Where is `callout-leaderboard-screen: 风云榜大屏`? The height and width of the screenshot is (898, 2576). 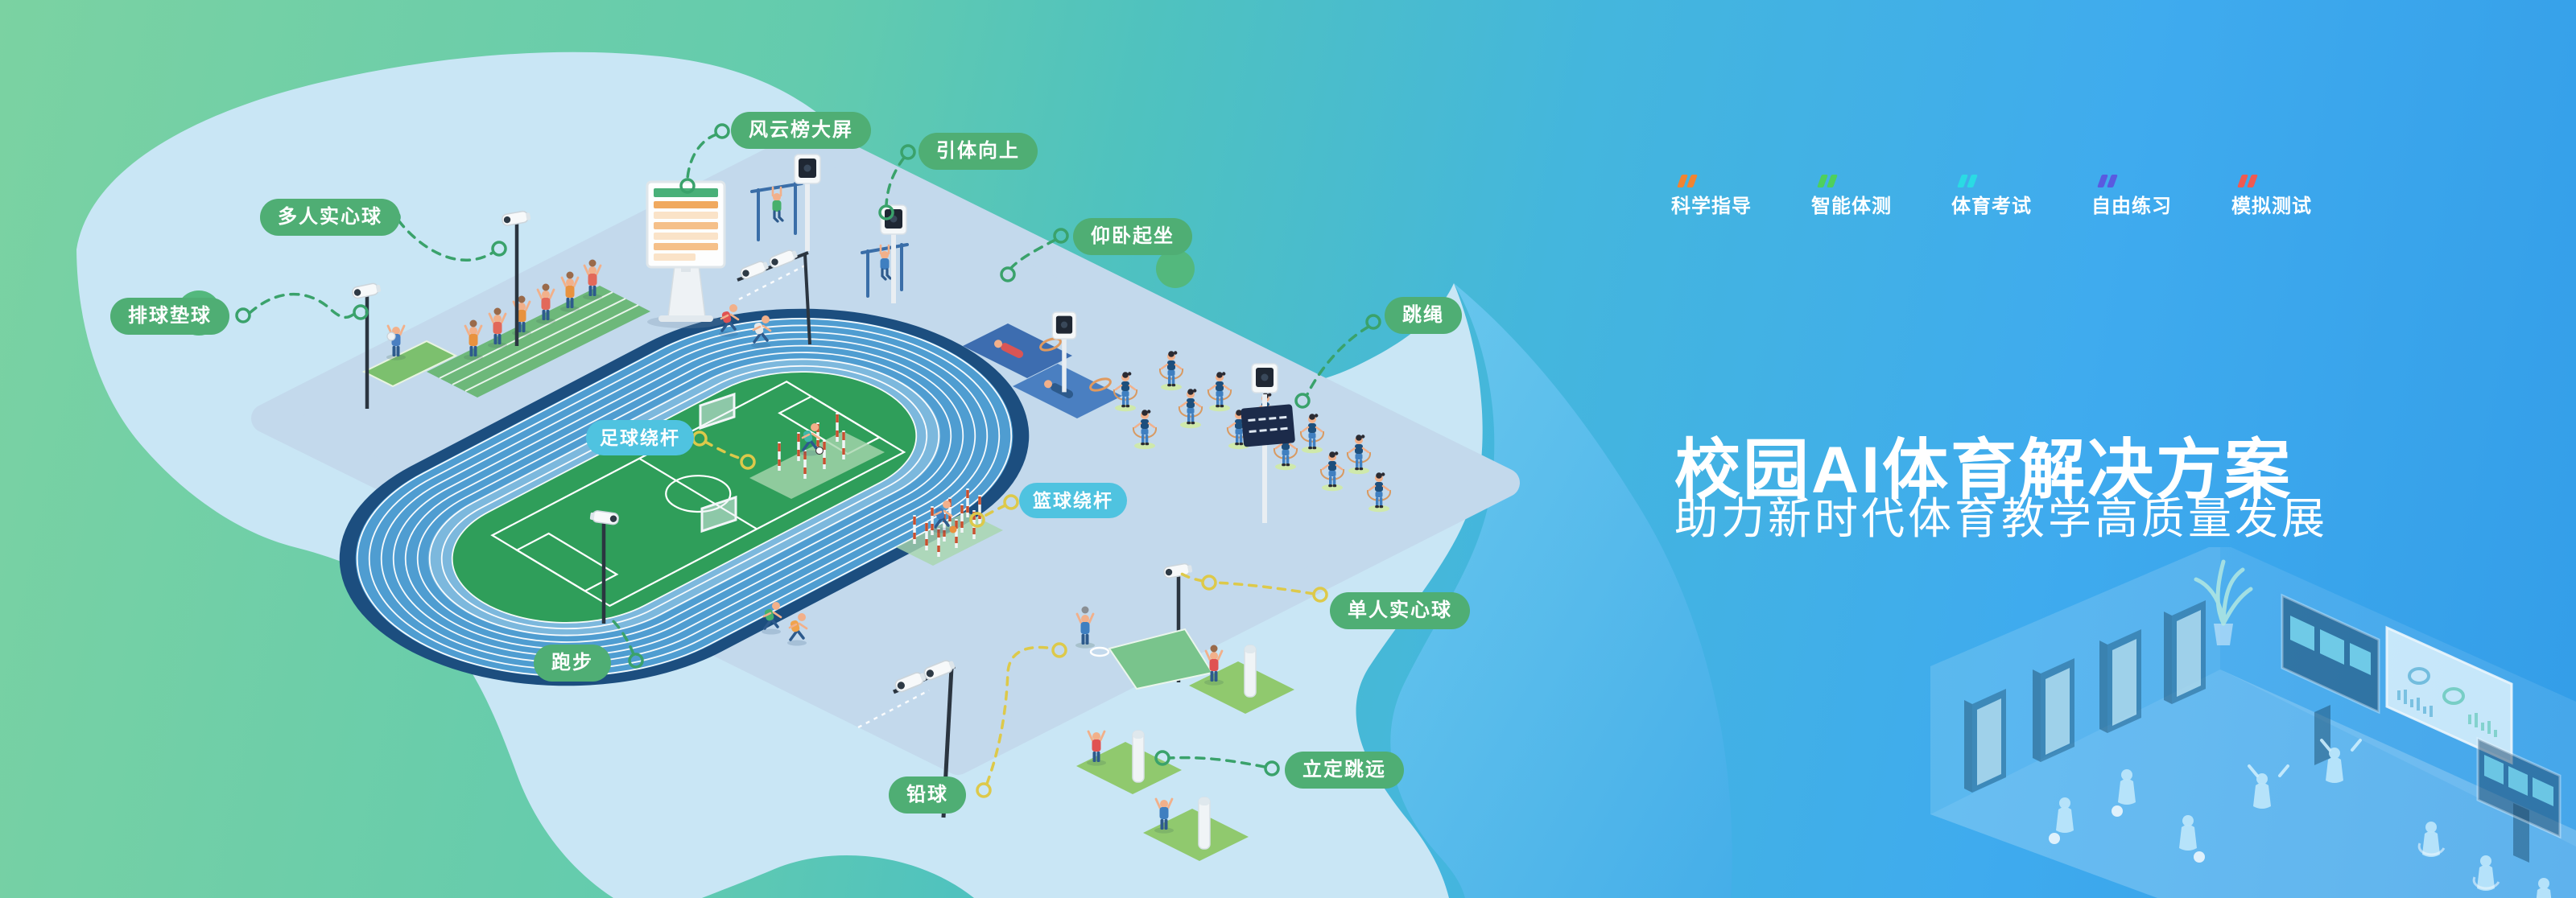
callout-leaderboard-screen: 风云榜大屏 is located at coordinates (801, 130).